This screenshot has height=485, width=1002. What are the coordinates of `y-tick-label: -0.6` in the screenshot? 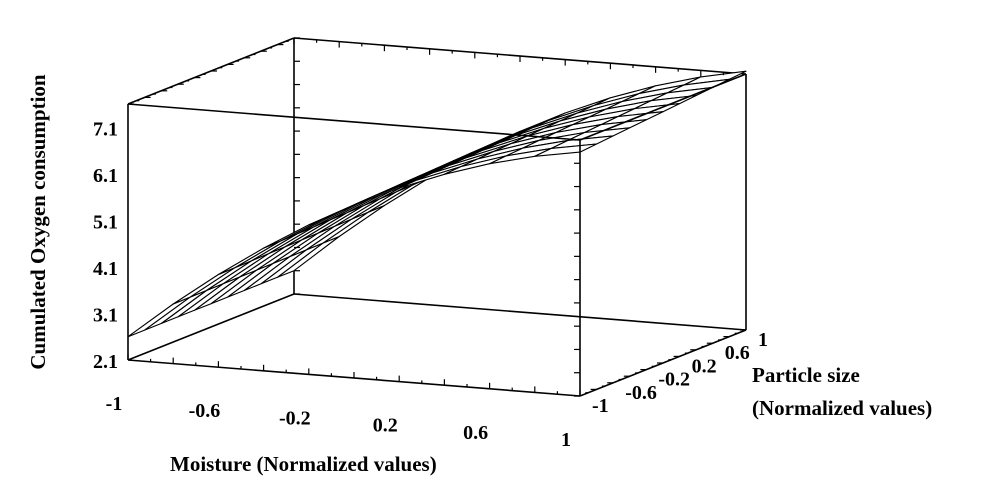 It's located at (641, 393).